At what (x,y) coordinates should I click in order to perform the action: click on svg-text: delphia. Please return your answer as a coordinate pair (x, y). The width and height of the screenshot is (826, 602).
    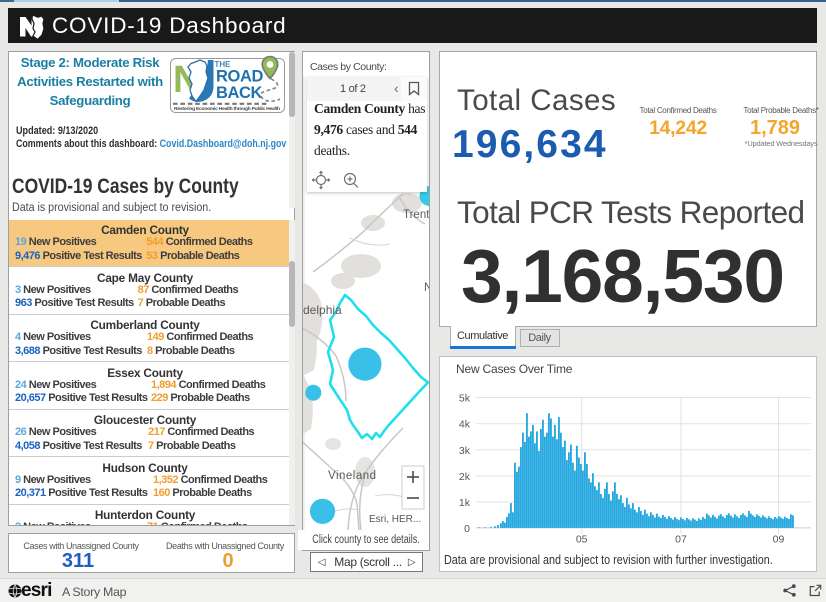
    Looking at the image, I should click on (322, 310).